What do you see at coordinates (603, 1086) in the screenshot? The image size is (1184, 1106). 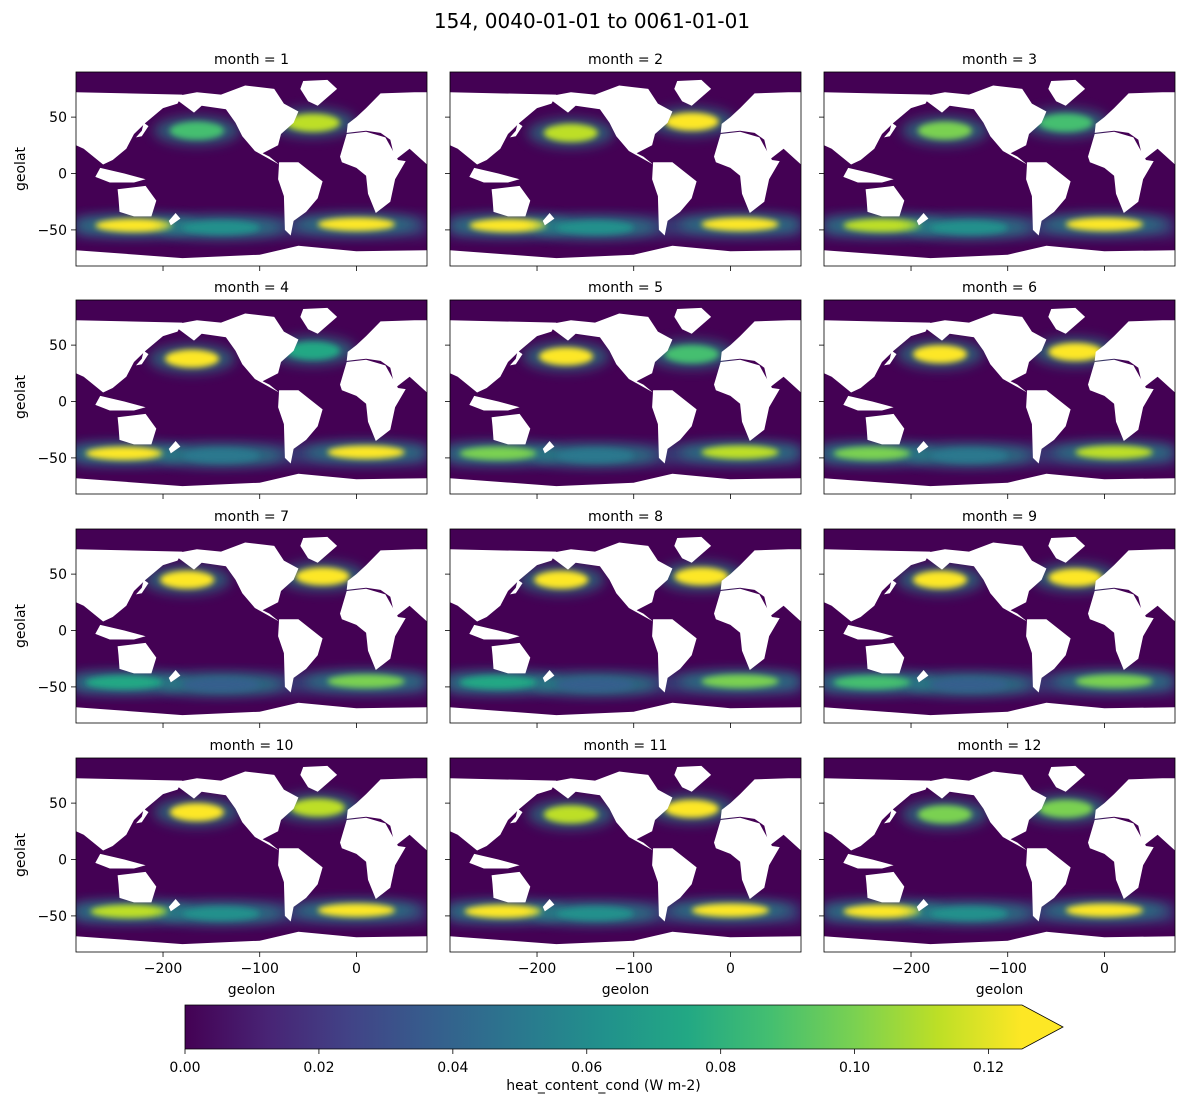 I see `colorbar-label: heat_content_cond (W m-2)` at bounding box center [603, 1086].